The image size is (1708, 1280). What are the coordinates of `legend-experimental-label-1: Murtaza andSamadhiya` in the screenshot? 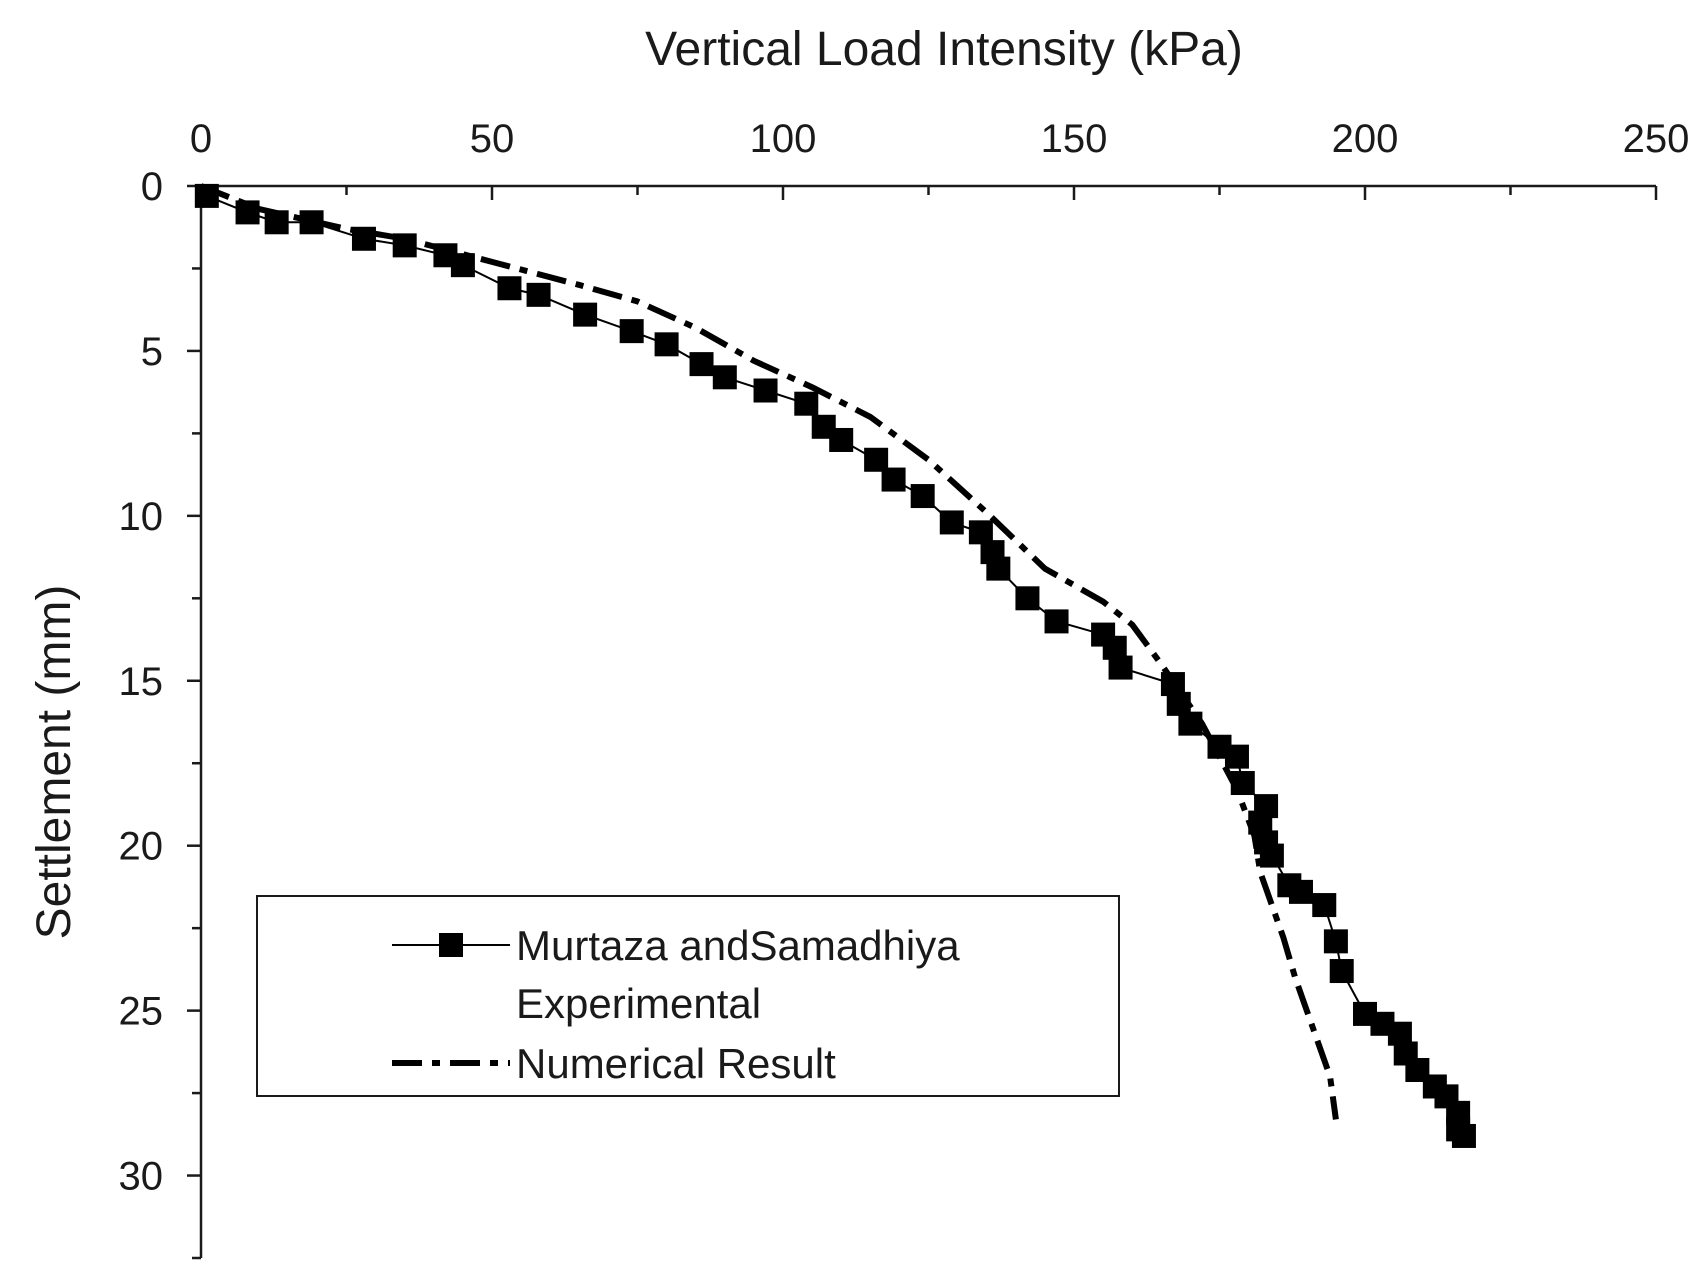 It's located at (738, 945).